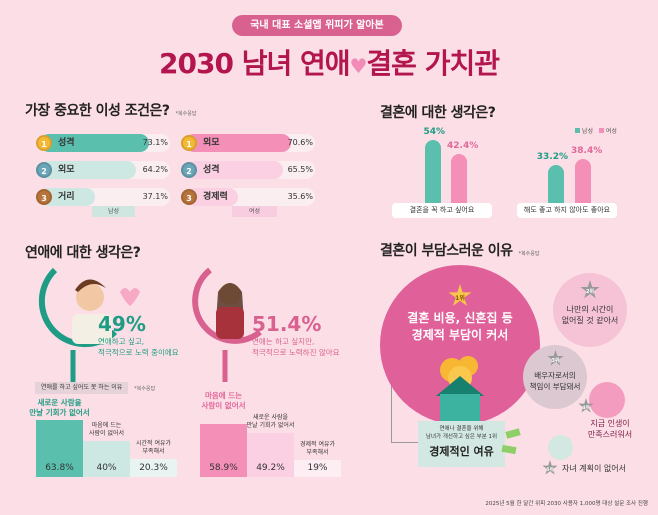 The height and width of the screenshot is (515, 658). Describe the element at coordinates (317, 444) in the screenshot. I see `reason-label-line: 경제적 여유가` at that location.